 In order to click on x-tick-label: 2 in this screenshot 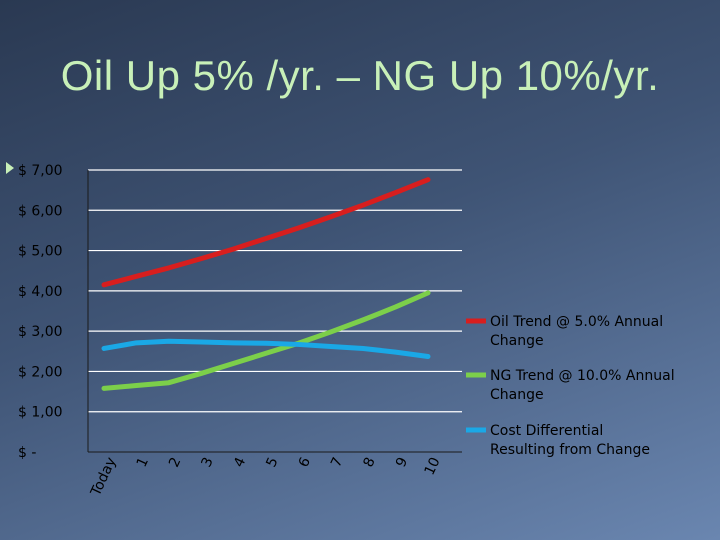, I will do `click(175, 462)`.